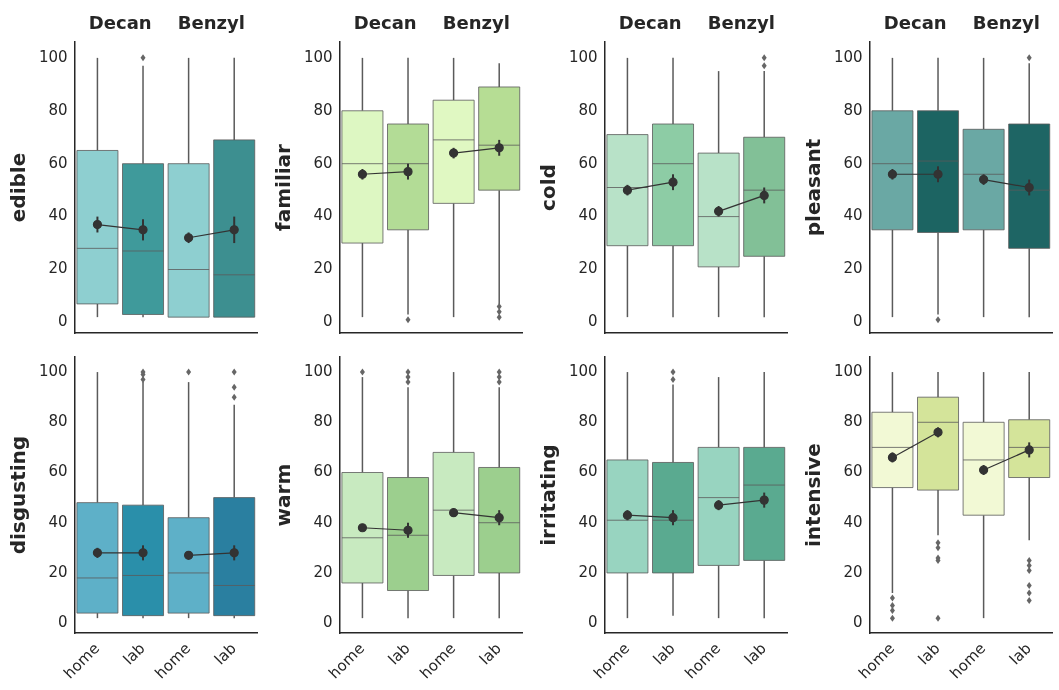  Describe the element at coordinates (283, 187) in the screenshot. I see `y-axis-title: familiar` at that location.